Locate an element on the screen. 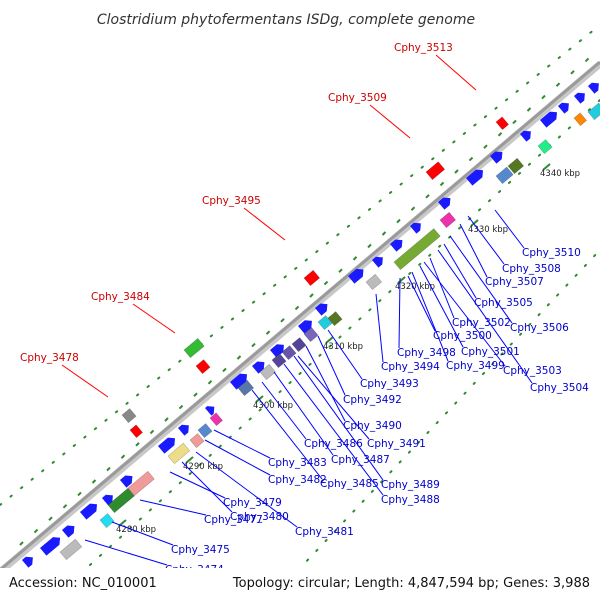  forward-gene-label: Cphy_3500 is located at coordinates (462, 336).